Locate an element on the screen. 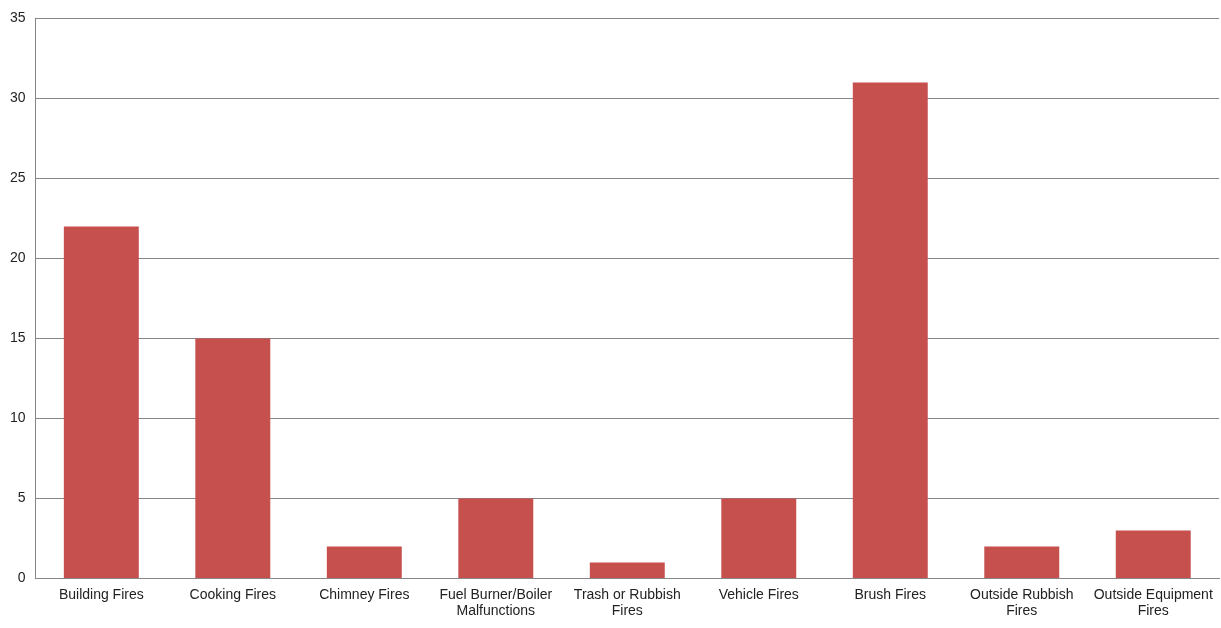 The width and height of the screenshot is (1221, 628). x-tick-label: Cooking Fires is located at coordinates (232, 593).